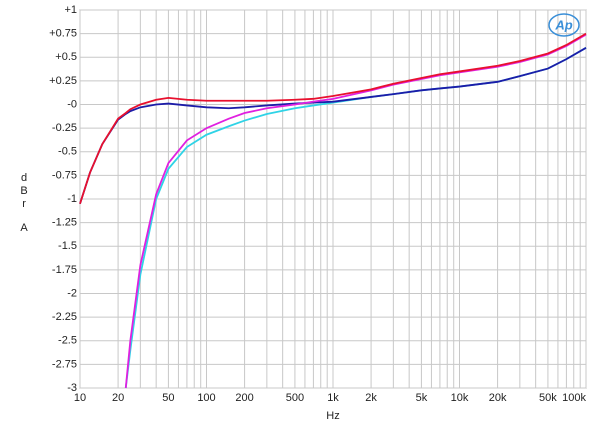  Describe the element at coordinates (206, 398) in the screenshot. I see `x-tick-label: 100` at that location.